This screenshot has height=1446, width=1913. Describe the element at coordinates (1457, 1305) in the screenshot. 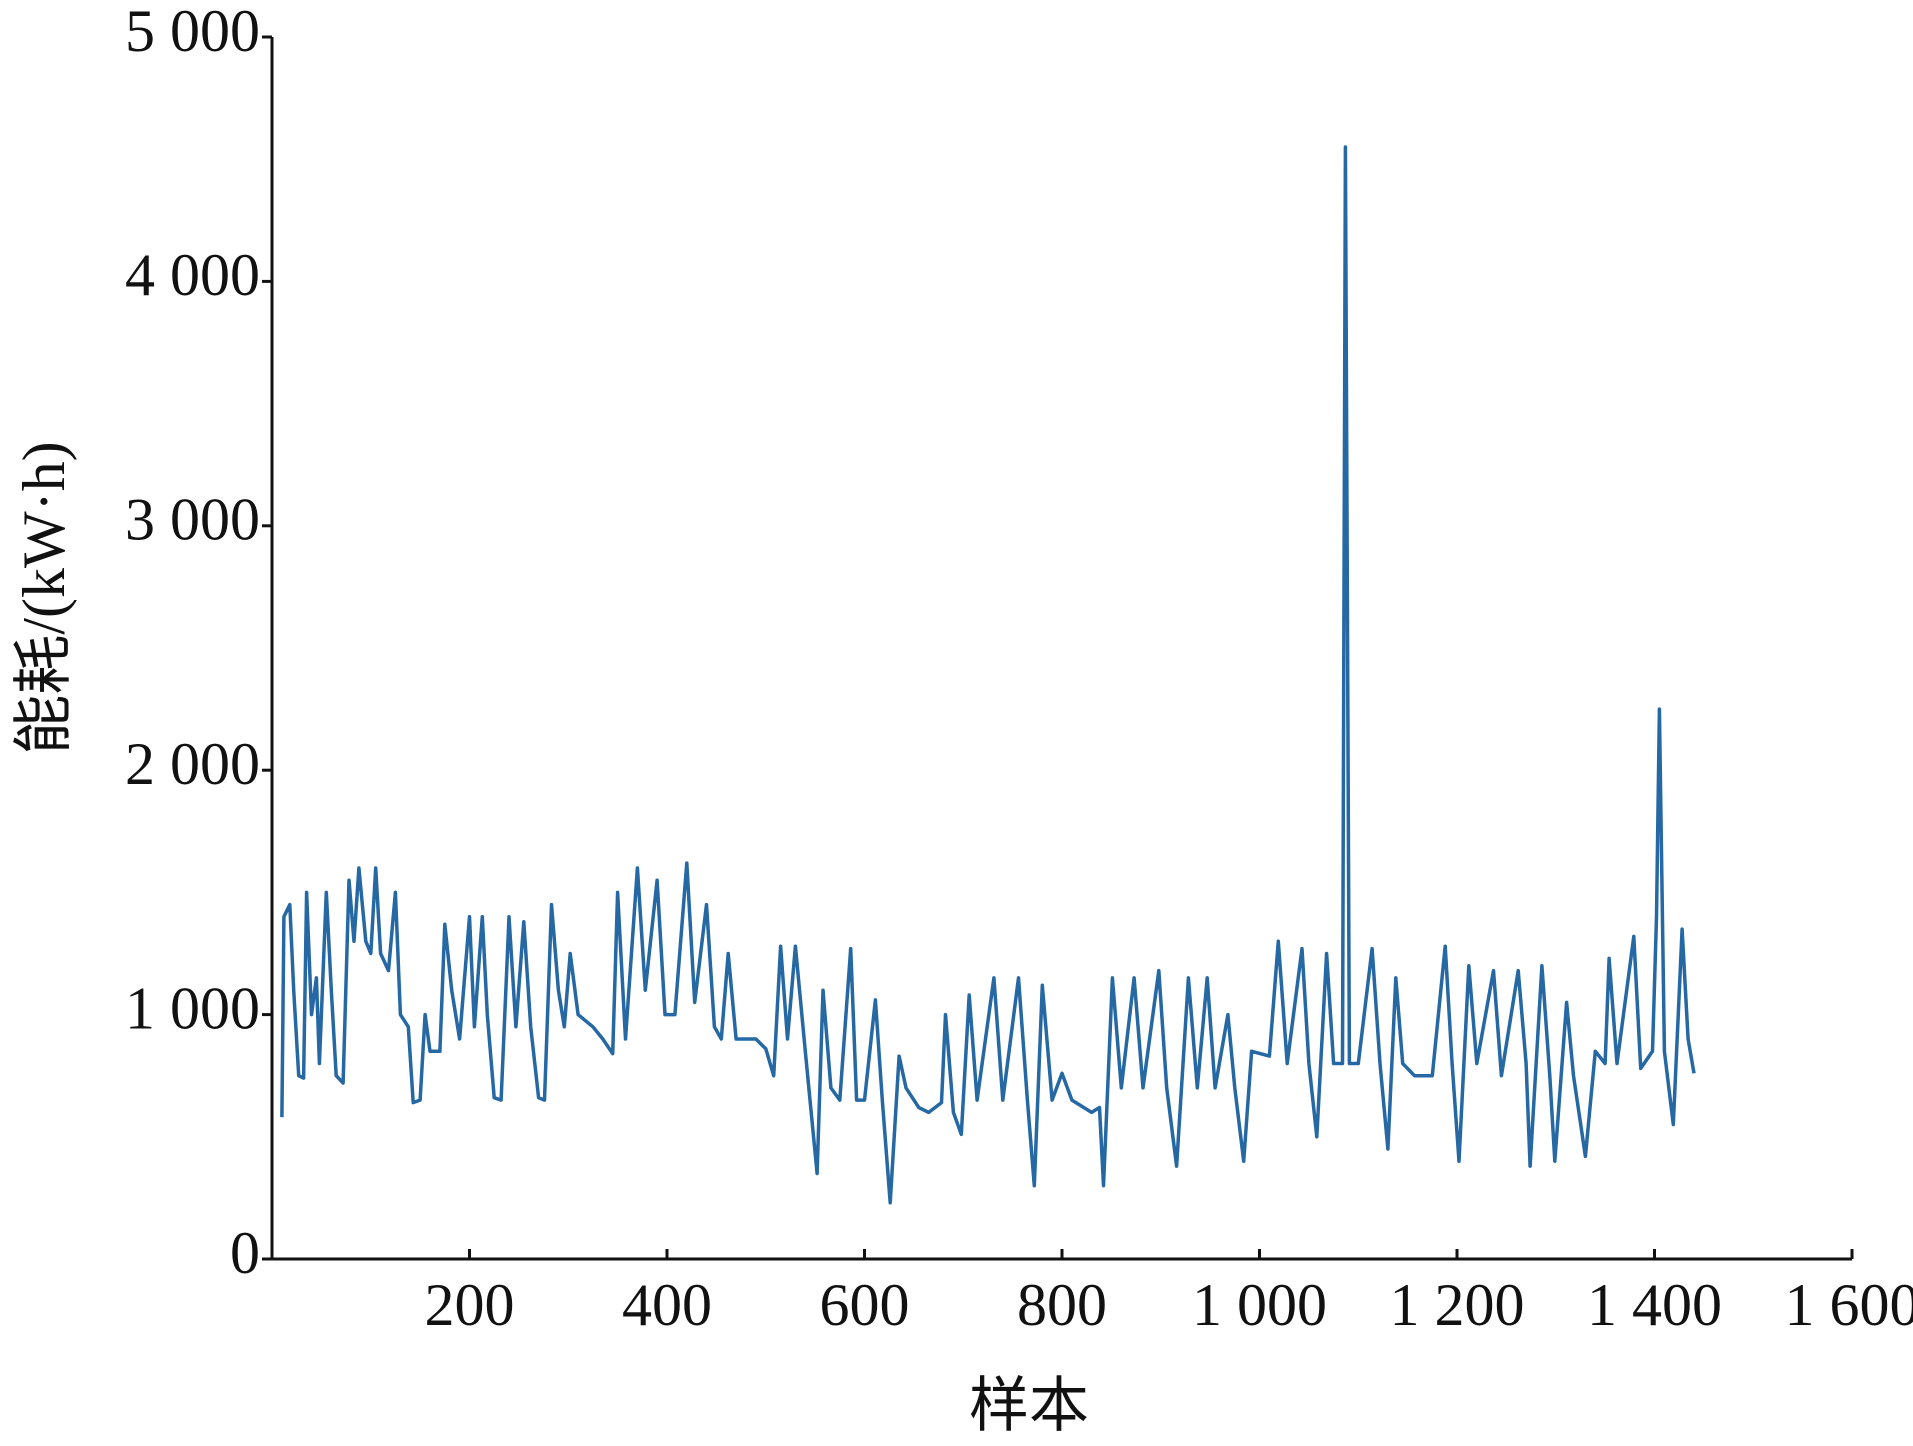

I see `x-tick-label: 1 200` at that location.